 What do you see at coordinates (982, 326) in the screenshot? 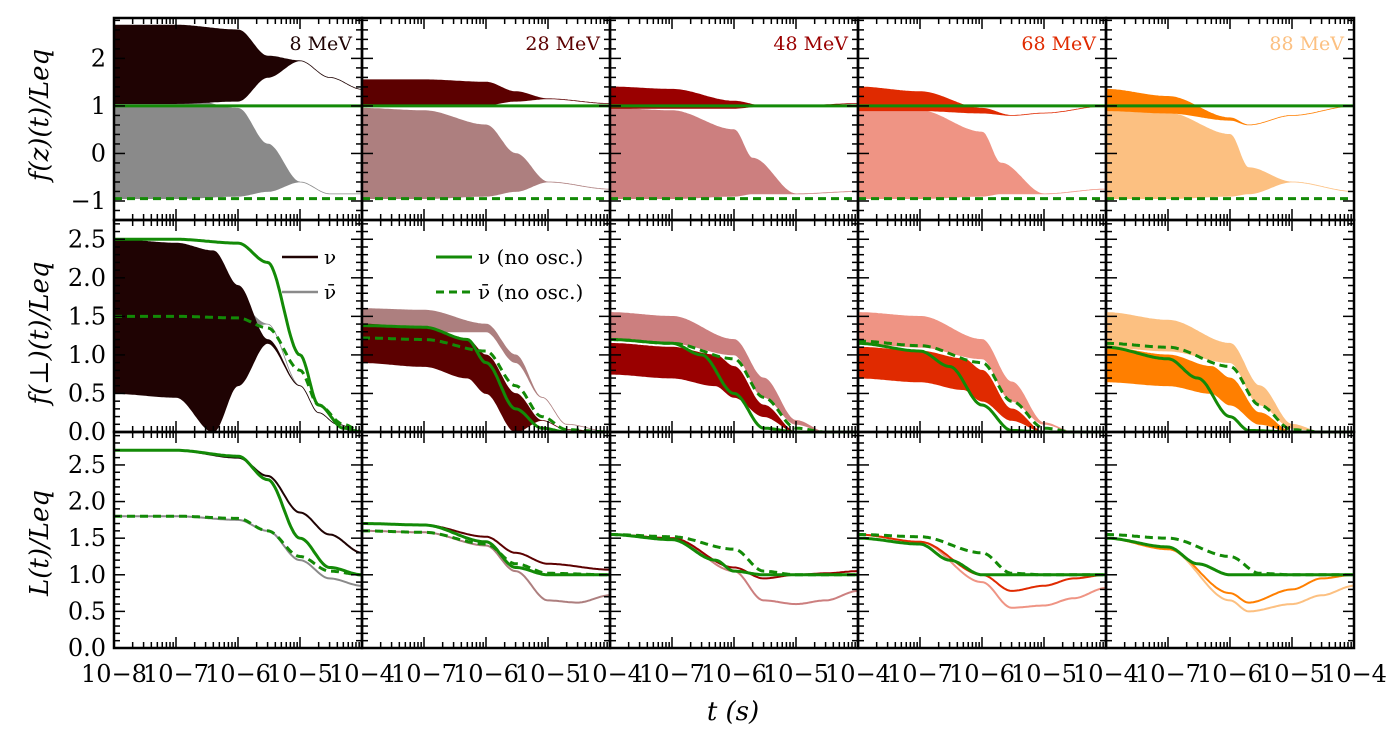
I see `panel-r2-c4` at bounding box center [982, 326].